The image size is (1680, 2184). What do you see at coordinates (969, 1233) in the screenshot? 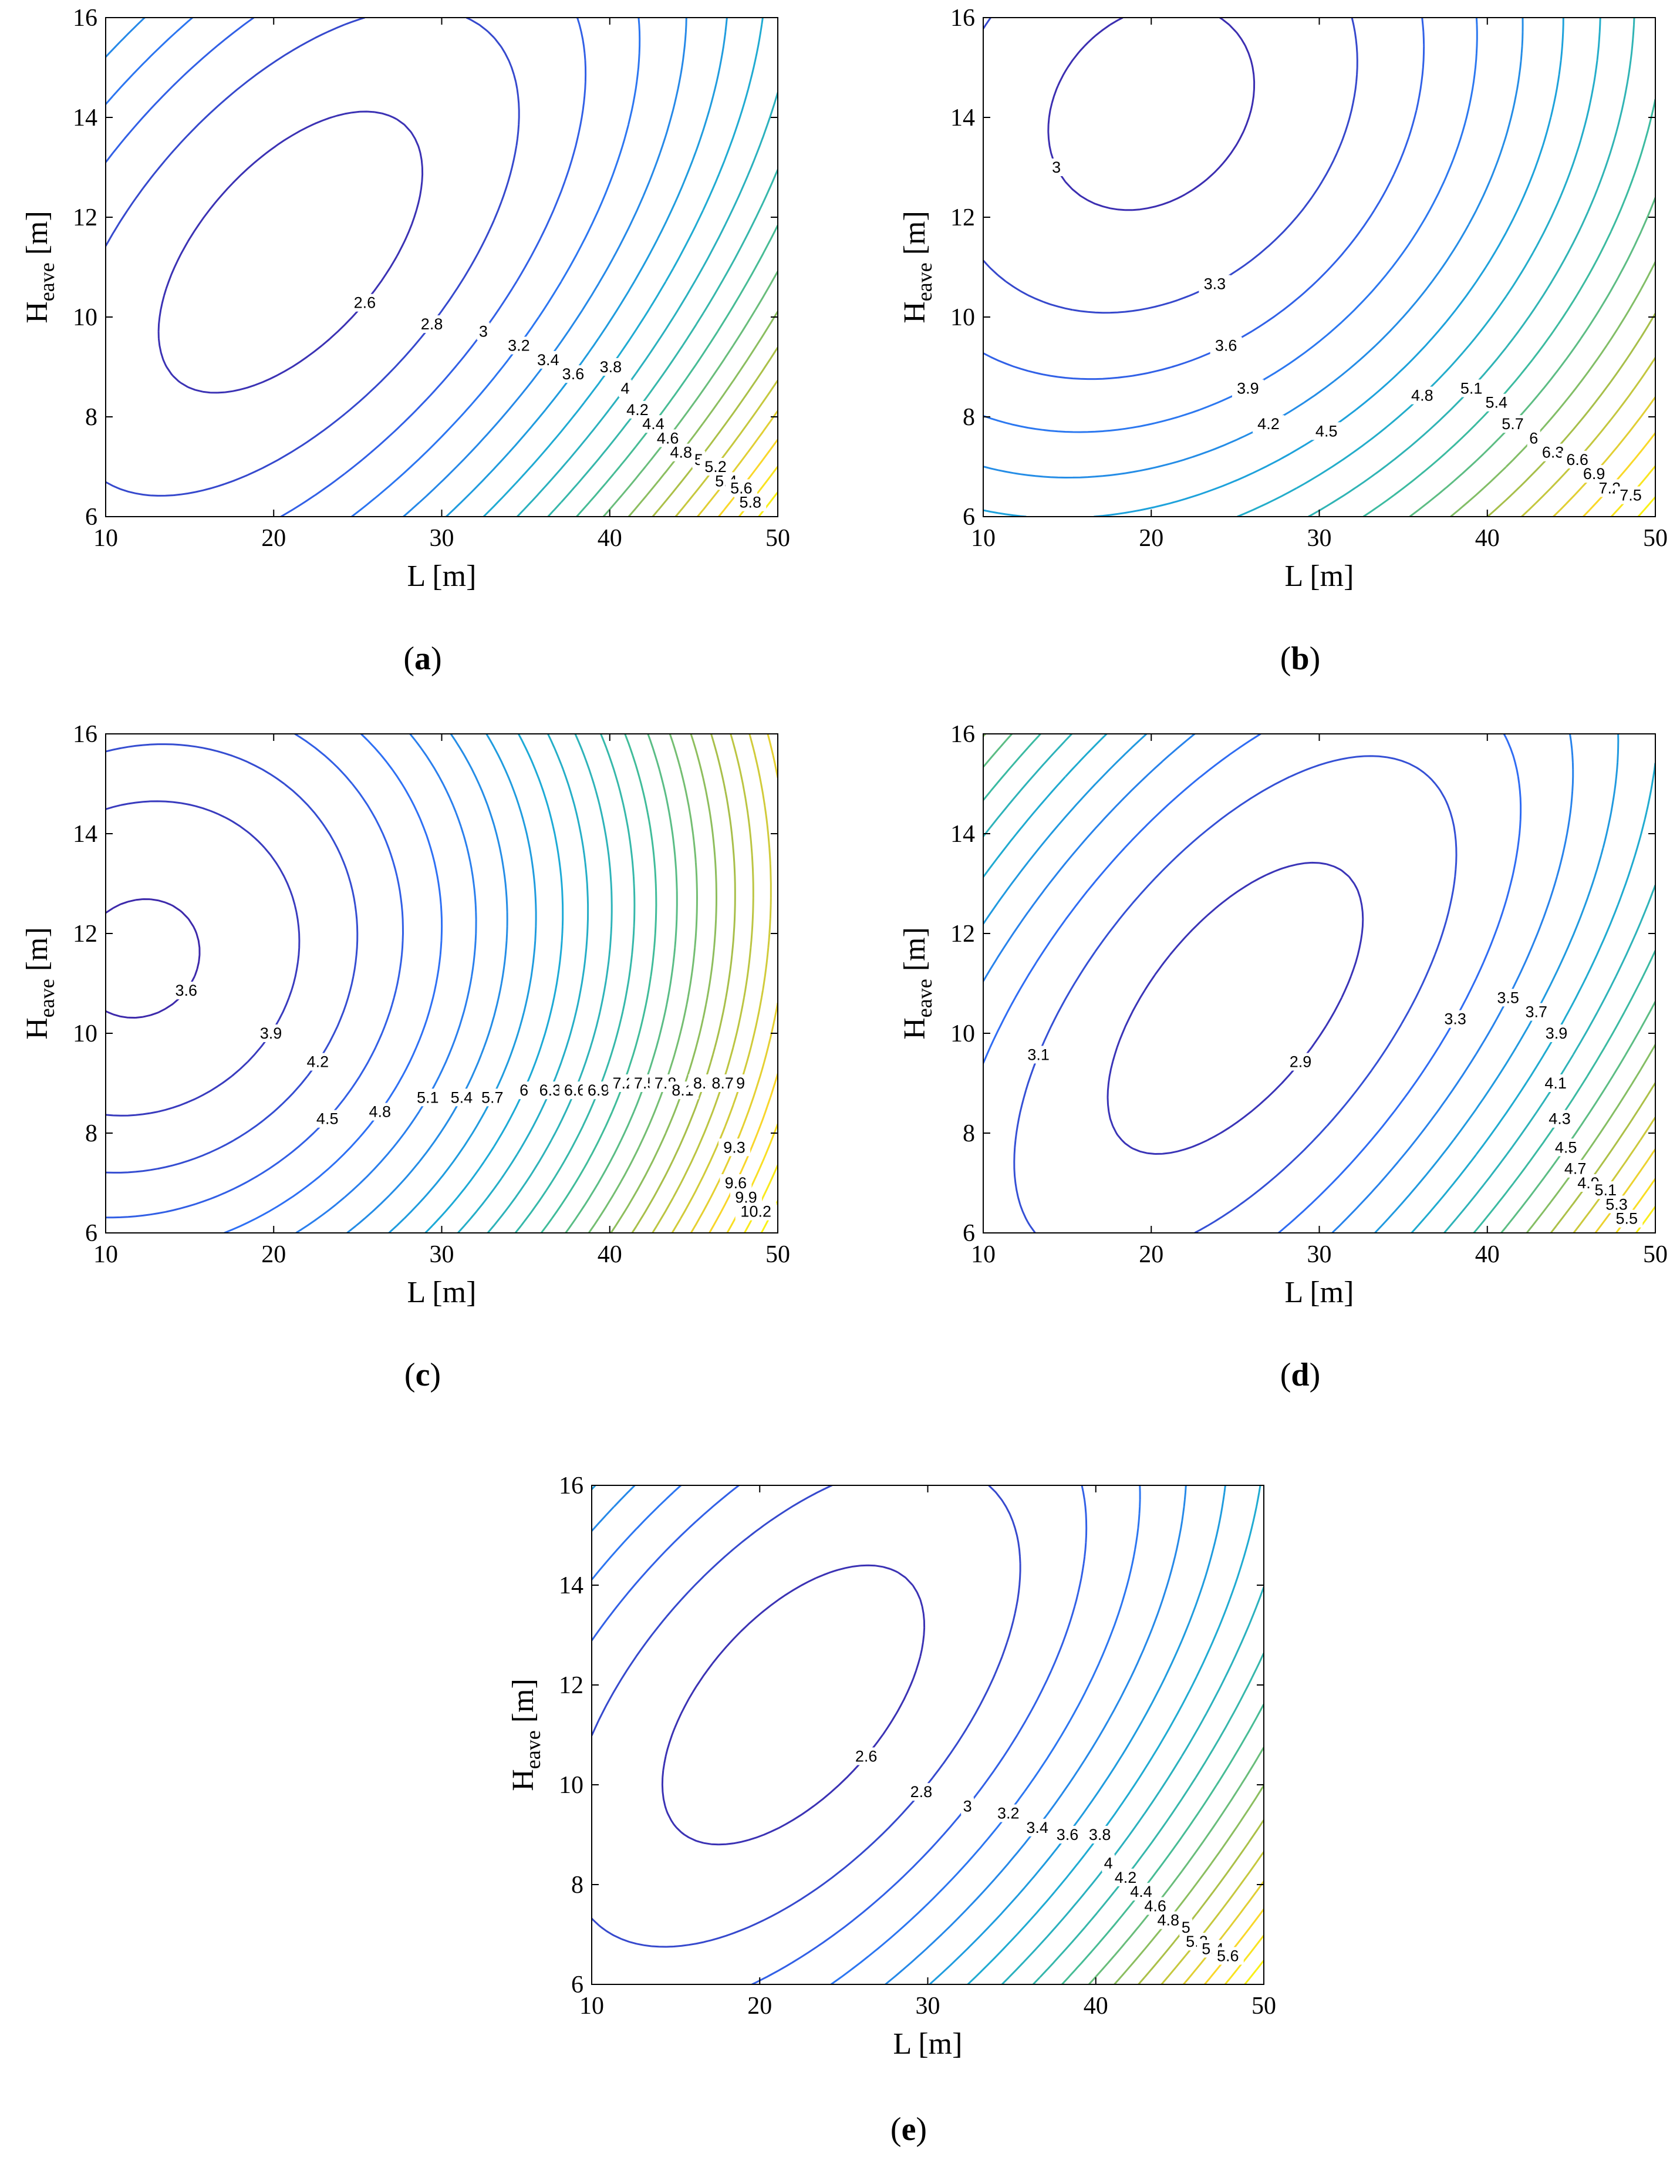
I see `y-tick-label: 6` at bounding box center [969, 1233].